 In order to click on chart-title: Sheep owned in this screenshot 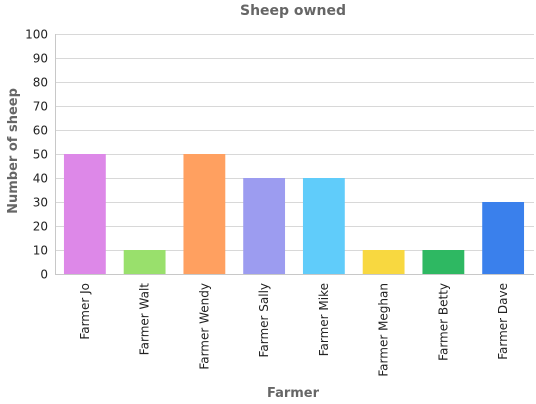, I will do `click(293, 11)`.